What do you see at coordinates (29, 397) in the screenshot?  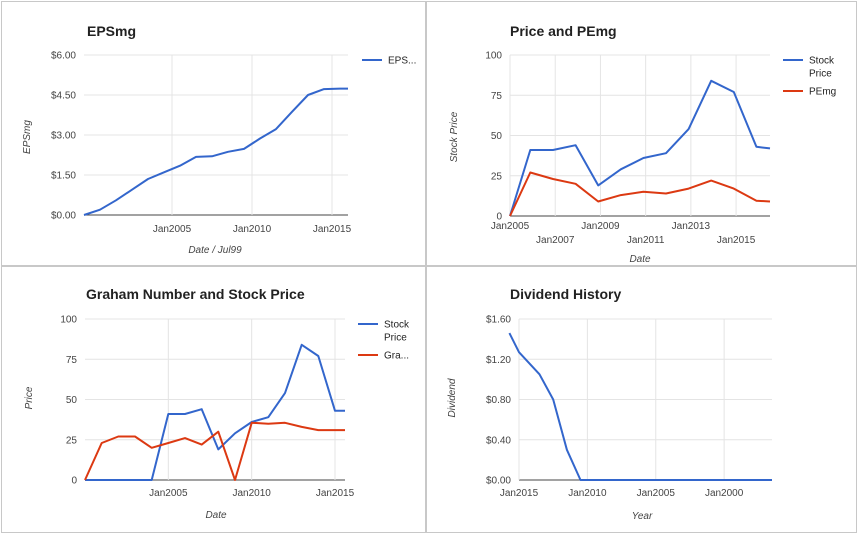 I see `y-axis-label: Price` at bounding box center [29, 397].